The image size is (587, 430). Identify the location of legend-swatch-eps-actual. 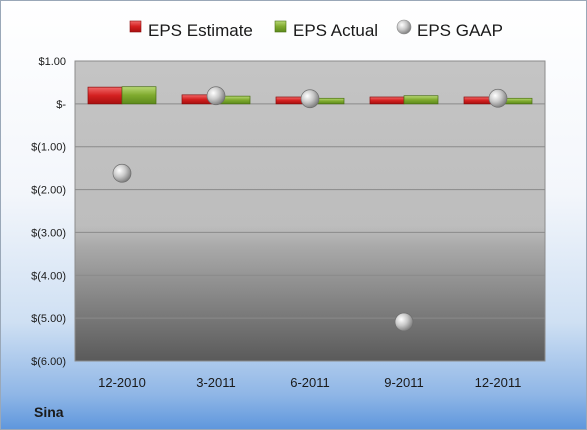
(280, 26).